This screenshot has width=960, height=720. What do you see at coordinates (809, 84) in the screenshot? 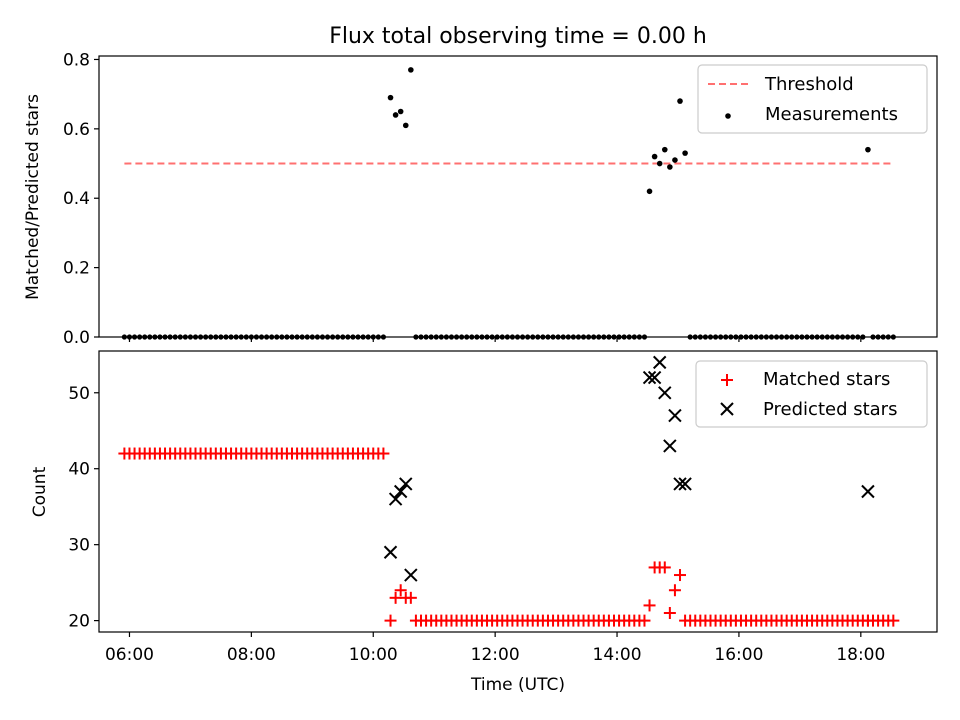
I see `legend-threshold-label: Threshold` at bounding box center [809, 84].